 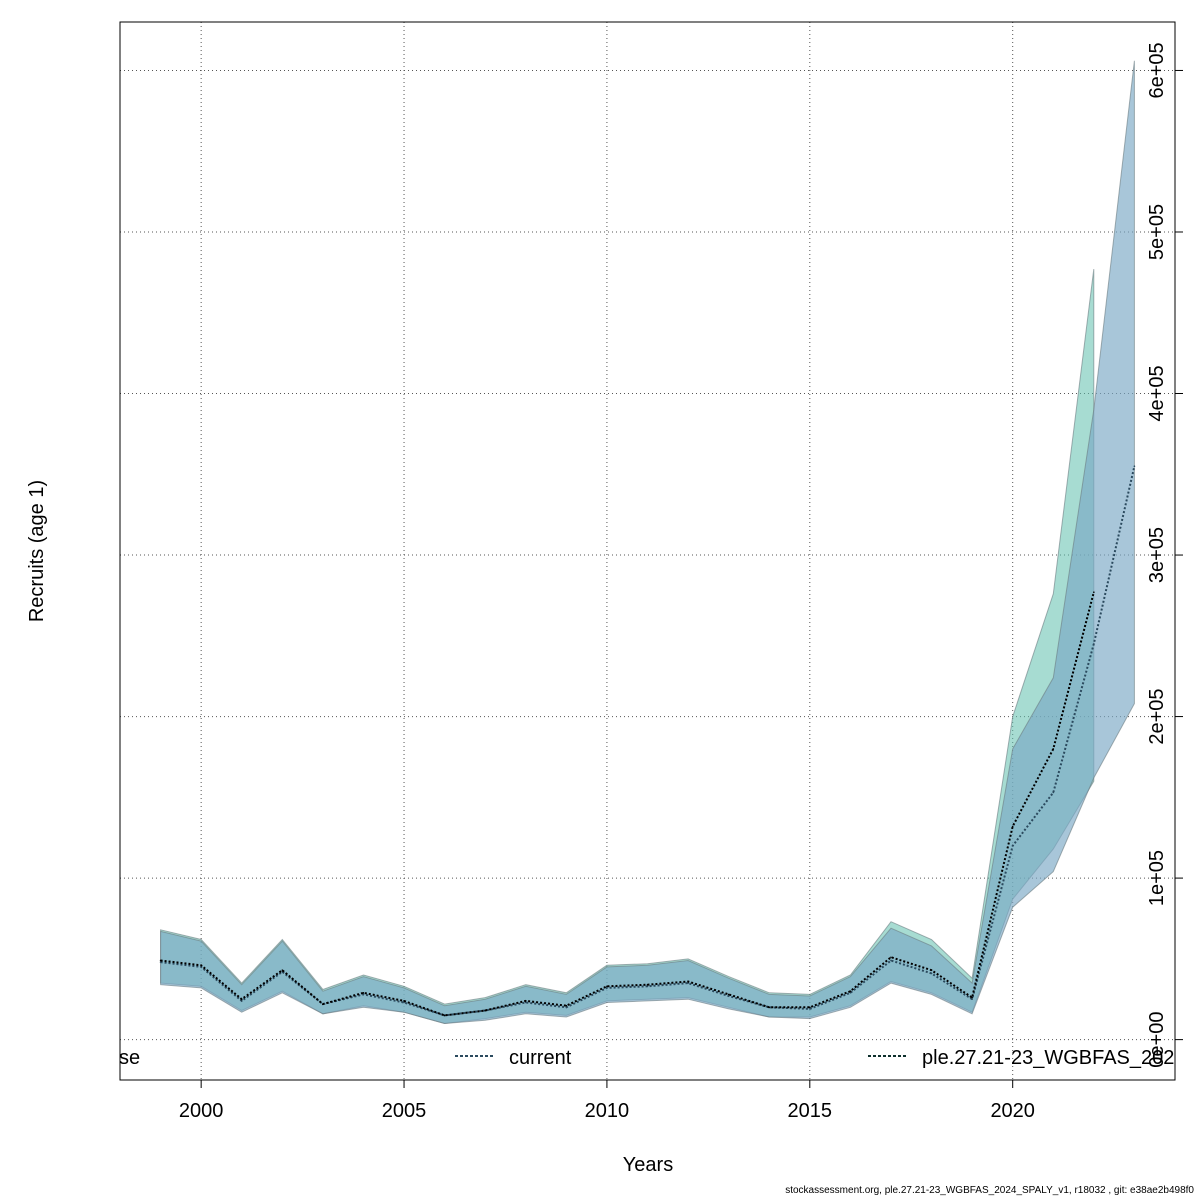 I want to click on data-point-current-2011, so click(x=647, y=986).